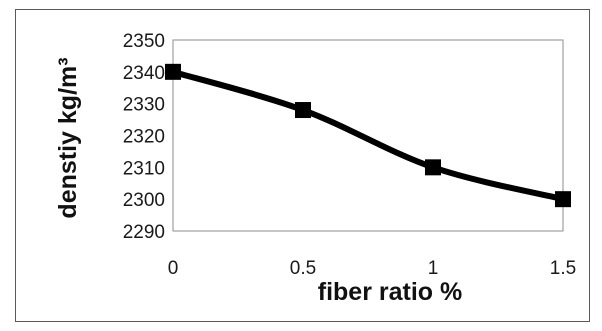  What do you see at coordinates (372, 268) in the screenshot?
I see `x-axis-ticks: 0 0.5 1 1.5` at bounding box center [372, 268].